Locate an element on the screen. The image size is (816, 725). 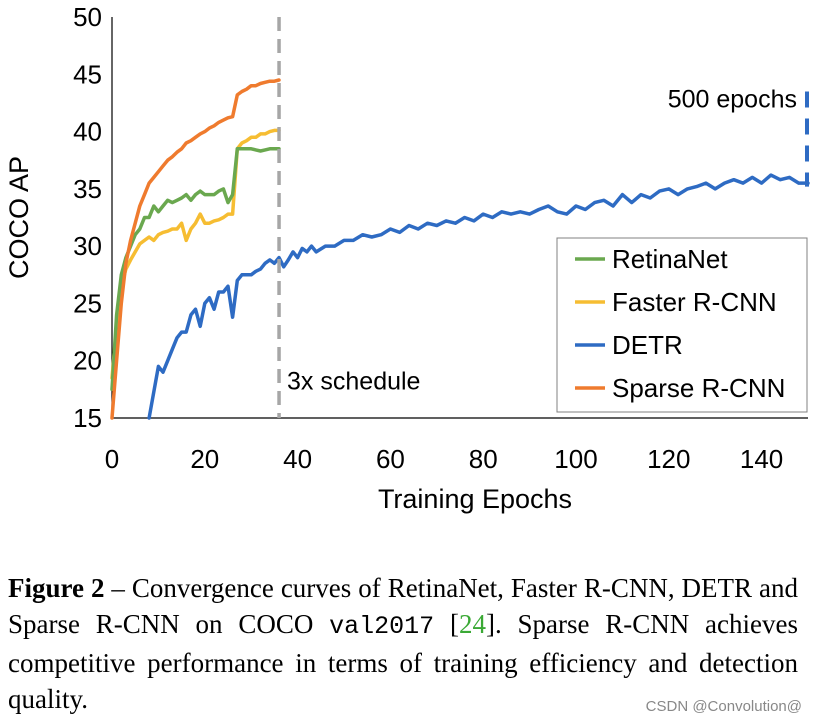
legend-label-detr: DETR is located at coordinates (647, 345).